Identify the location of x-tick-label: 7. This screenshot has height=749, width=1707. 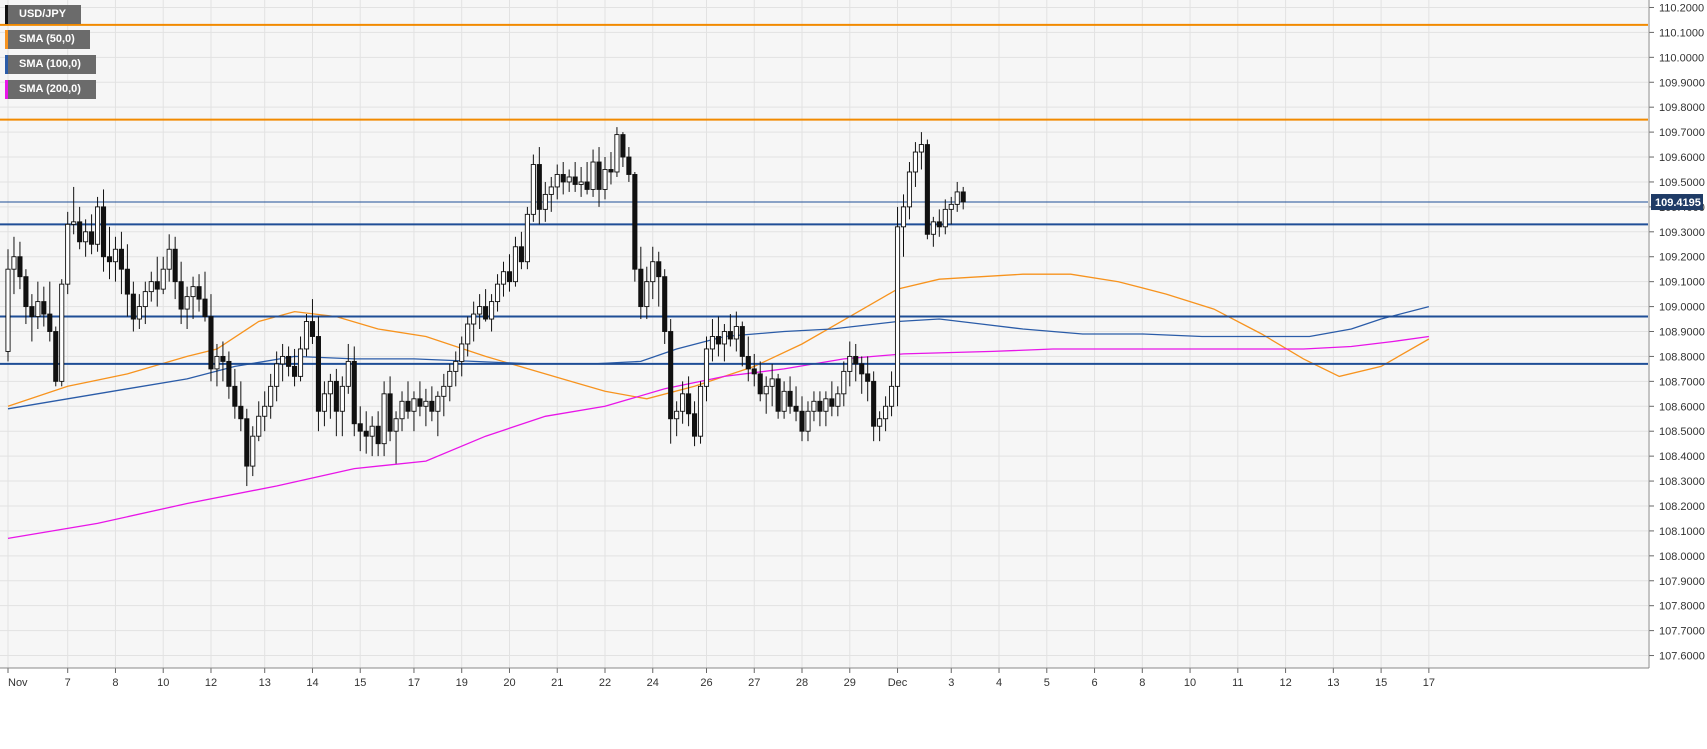
(68, 683).